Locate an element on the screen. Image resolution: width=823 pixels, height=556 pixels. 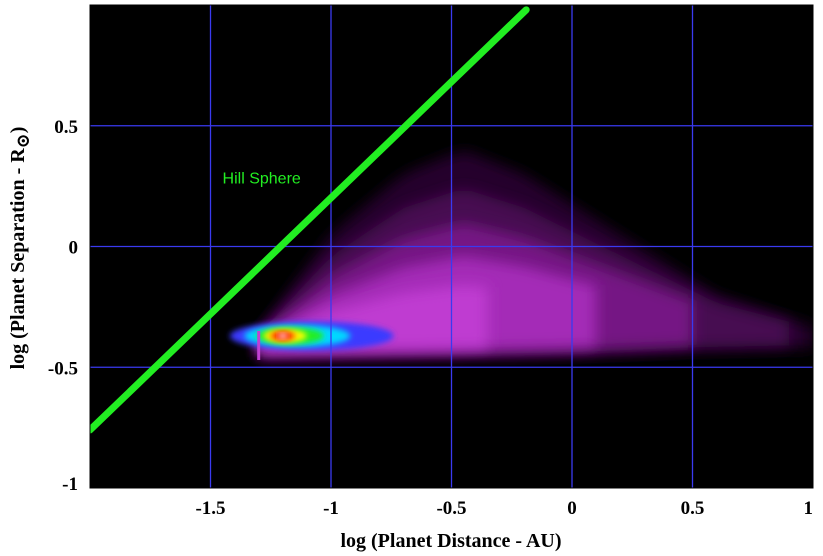
y-axis-title-main: log (Planet Separation - R is located at coordinates (18, 259).